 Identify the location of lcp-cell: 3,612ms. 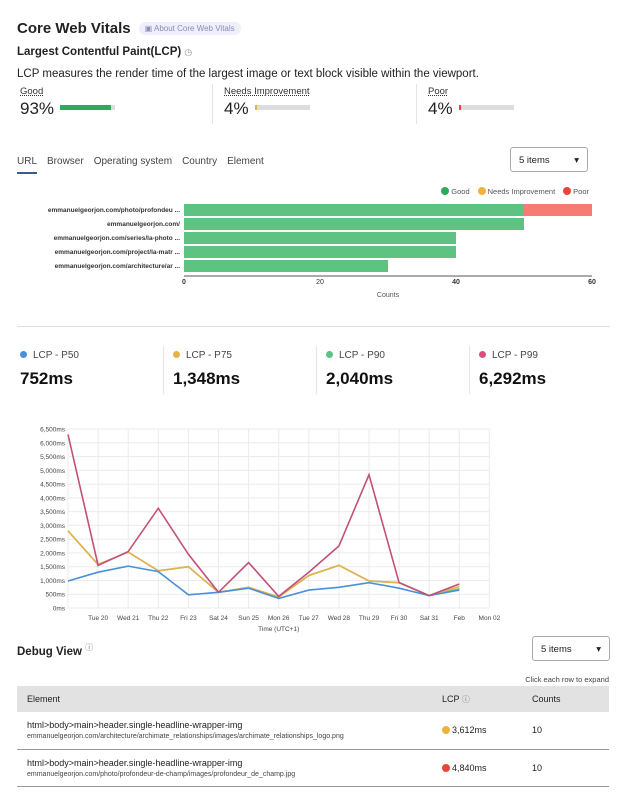
(477, 731).